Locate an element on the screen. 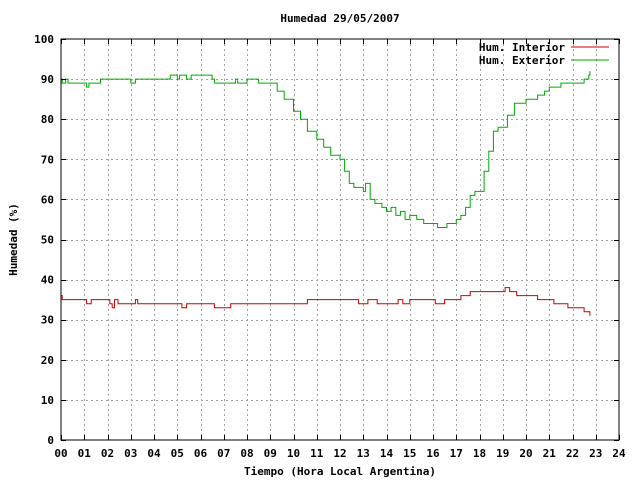 The width and height of the screenshot is (640, 480). y-tick-label: 30 is located at coordinates (47, 320).